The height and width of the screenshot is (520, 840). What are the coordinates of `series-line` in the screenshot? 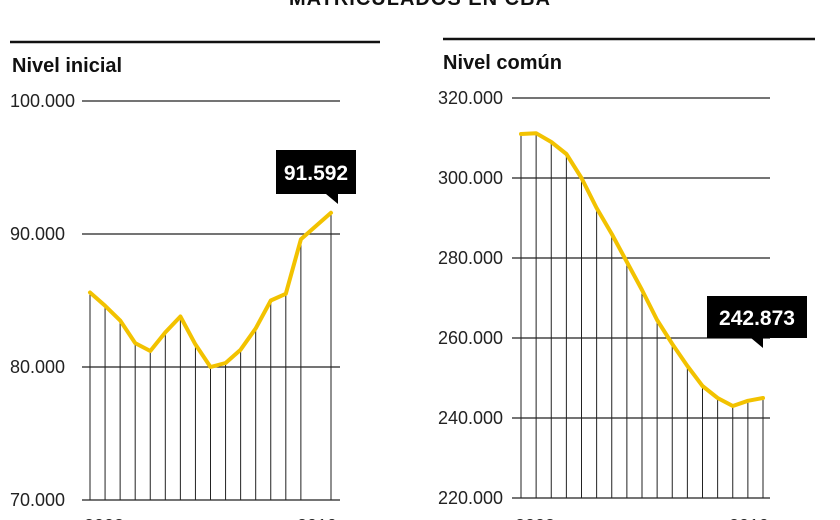 It's located at (210, 289).